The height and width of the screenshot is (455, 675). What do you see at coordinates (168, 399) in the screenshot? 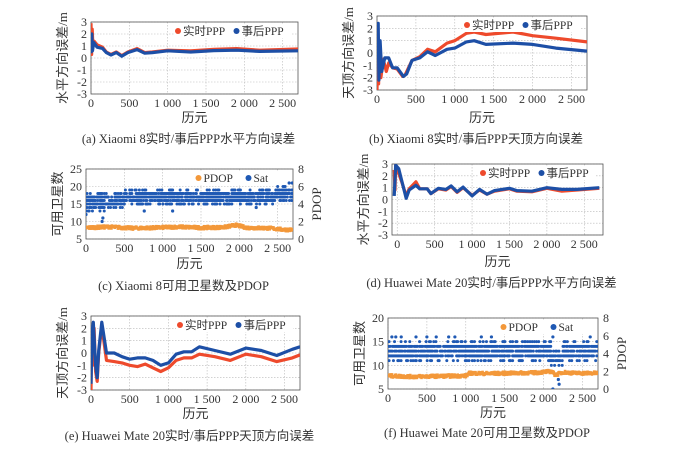
I see `x-tick-label: 1 000` at bounding box center [168, 399].